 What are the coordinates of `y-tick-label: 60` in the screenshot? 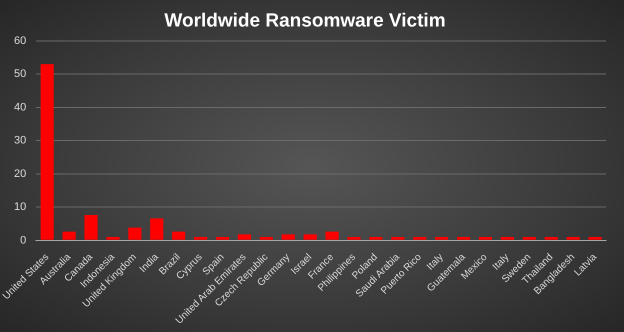 It's located at (20, 40).